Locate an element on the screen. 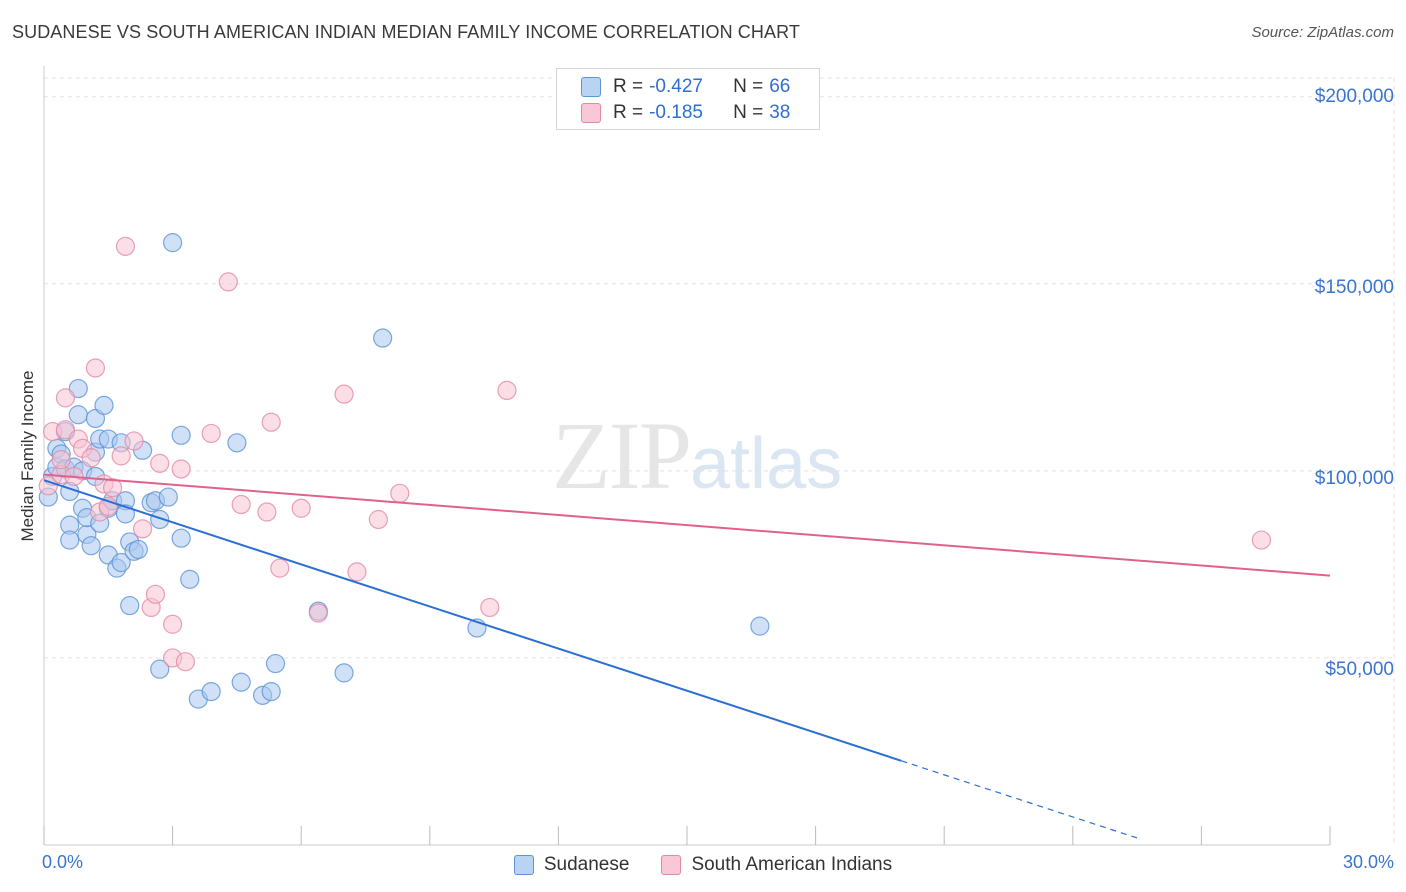 The image size is (1406, 892). x-tick-label-max: 30.0% is located at coordinates (1368, 862).